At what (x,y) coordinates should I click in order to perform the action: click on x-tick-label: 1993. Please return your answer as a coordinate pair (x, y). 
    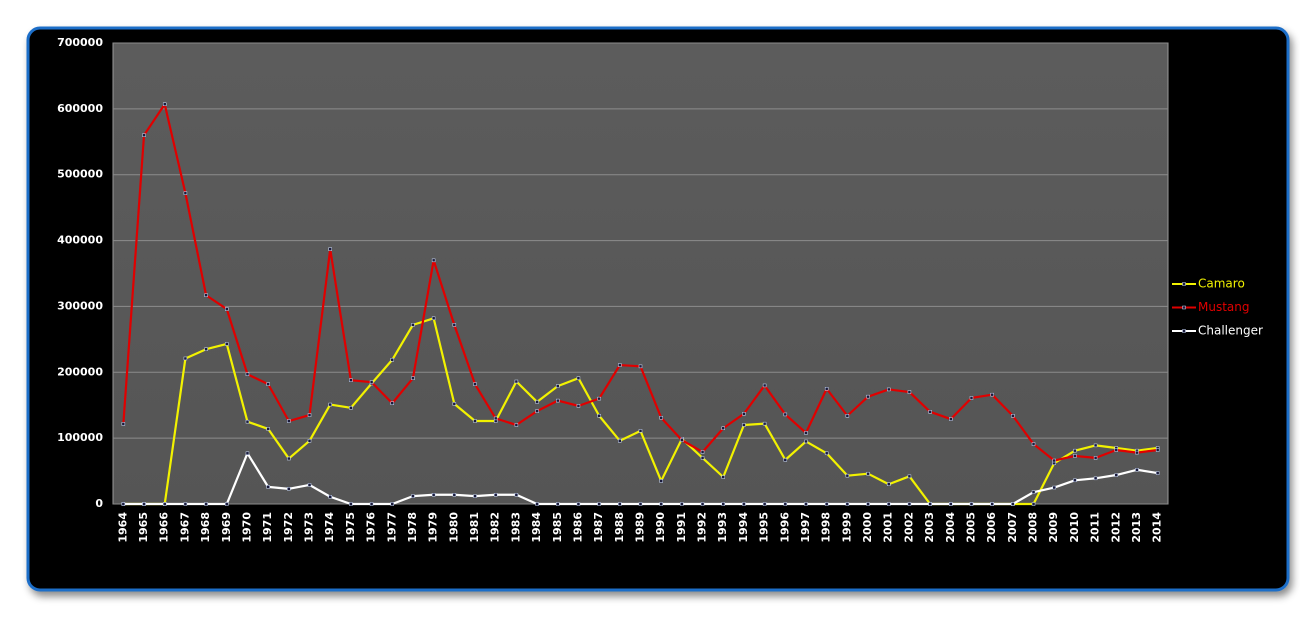
    Looking at the image, I should click on (722, 527).